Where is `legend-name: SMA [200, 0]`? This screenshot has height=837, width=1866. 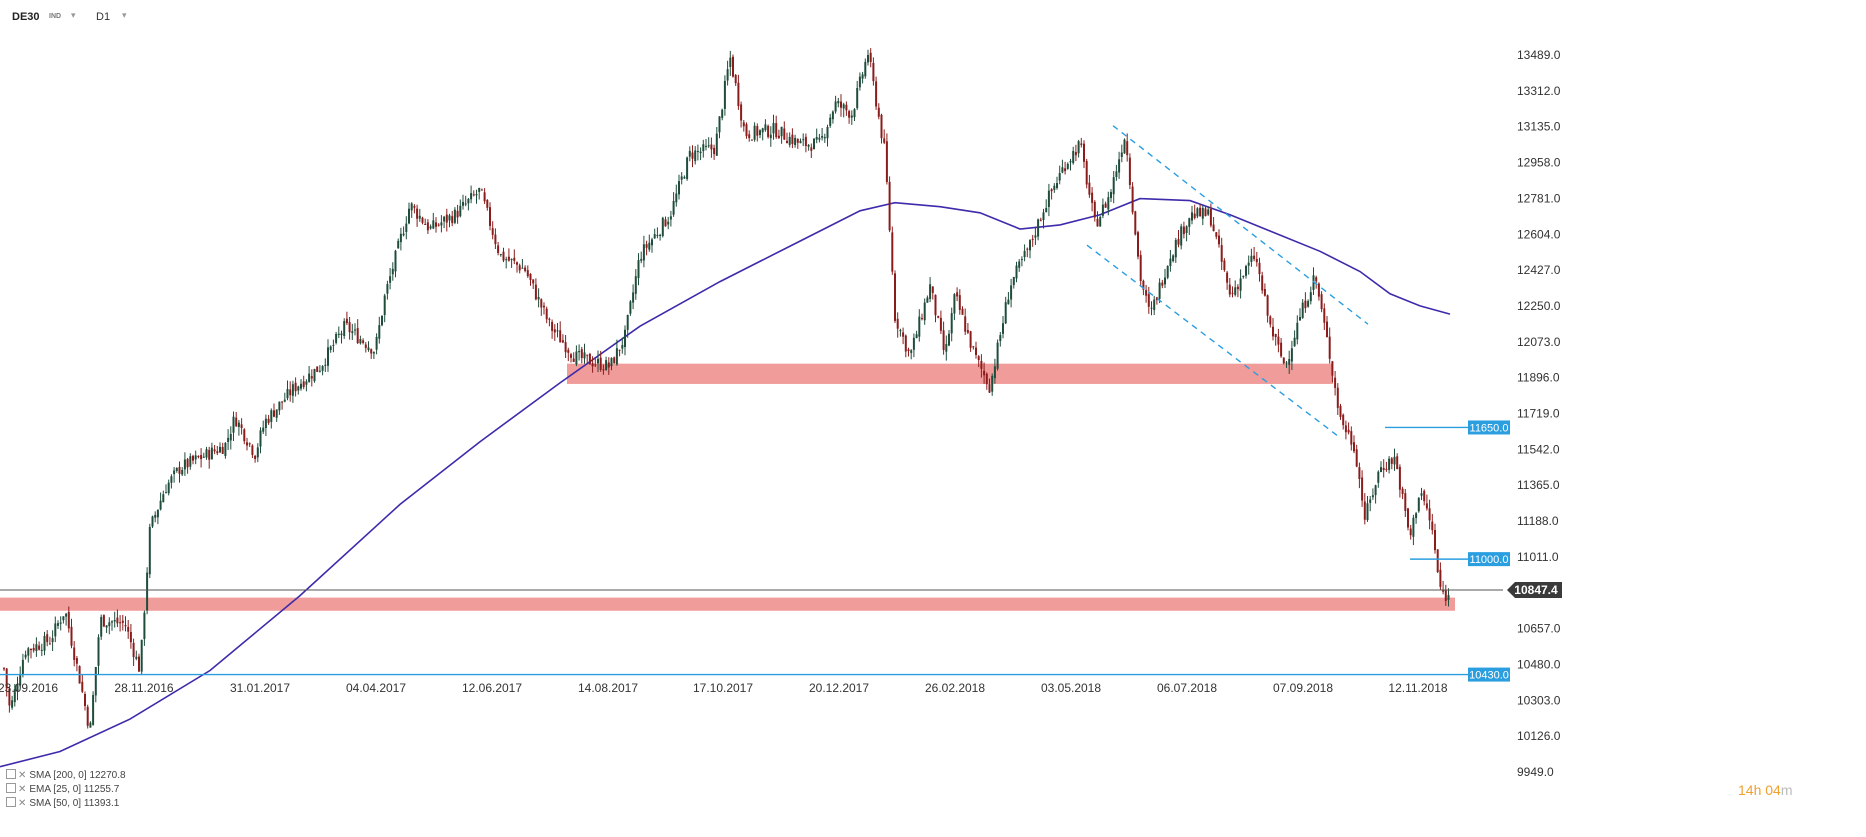 legend-name: SMA [200, 0] is located at coordinates (58, 775).